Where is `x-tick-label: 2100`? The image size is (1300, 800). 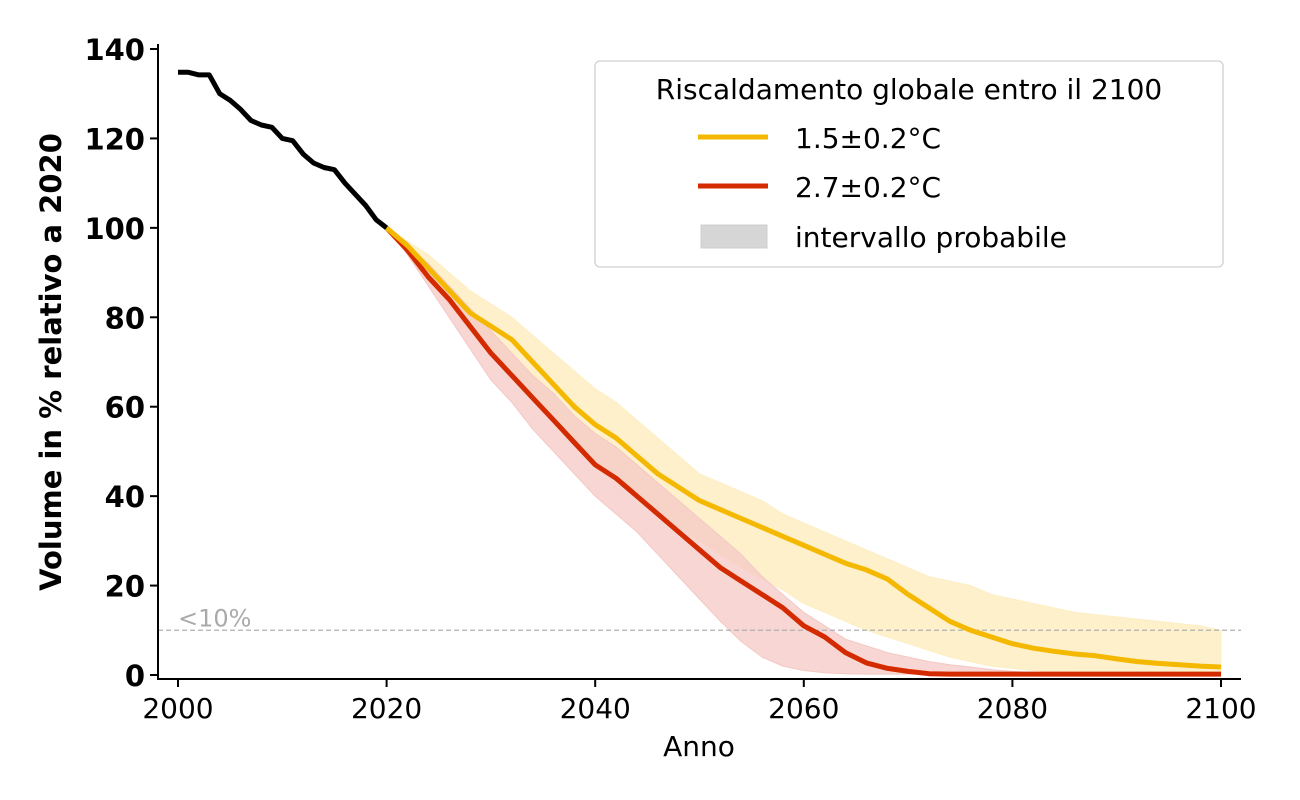
x-tick-label: 2100 is located at coordinates (1220, 708).